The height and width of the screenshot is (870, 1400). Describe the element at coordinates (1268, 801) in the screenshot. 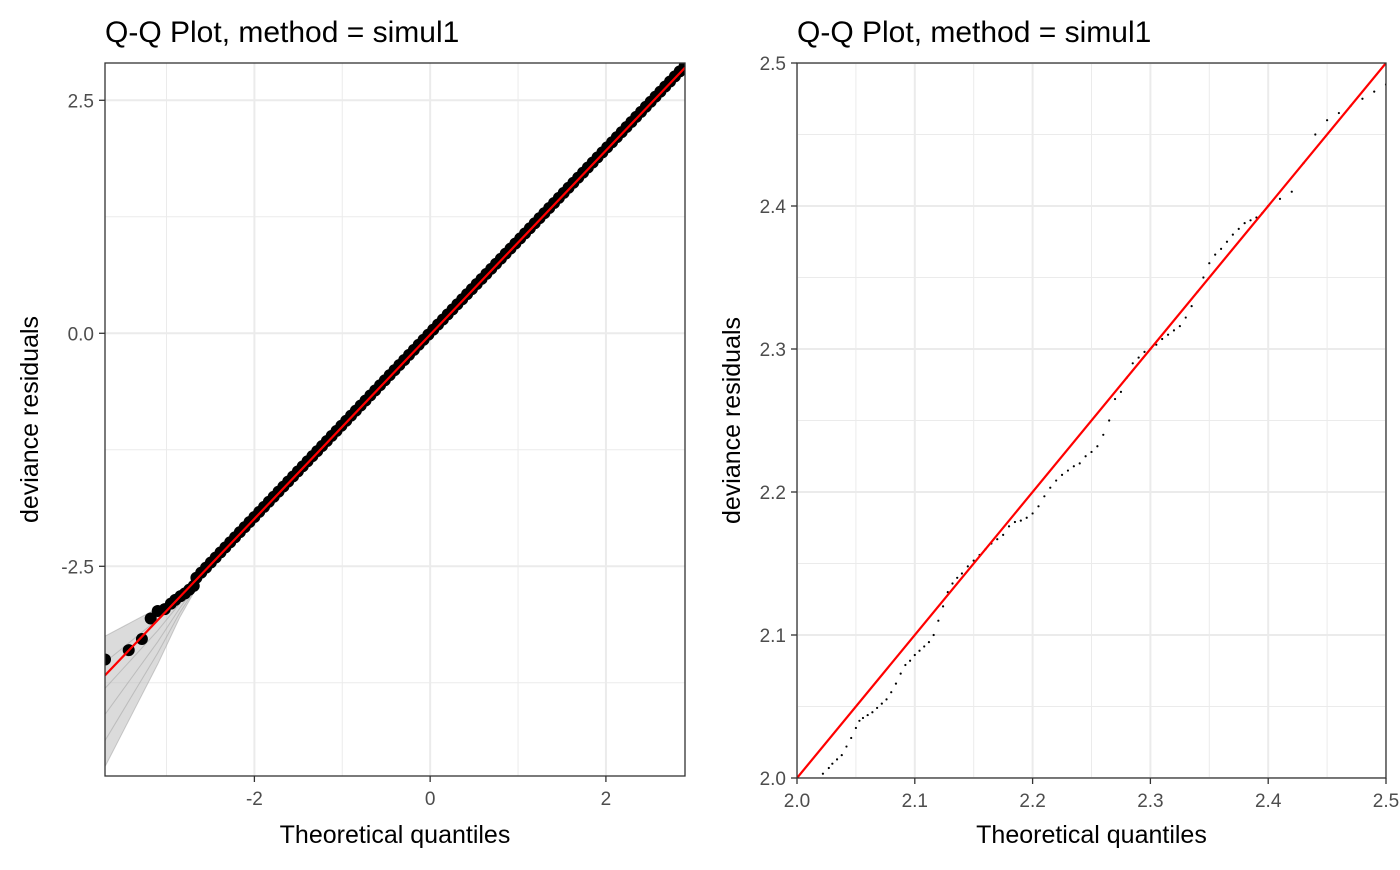

I see `x-tick-label: 2.4` at that location.